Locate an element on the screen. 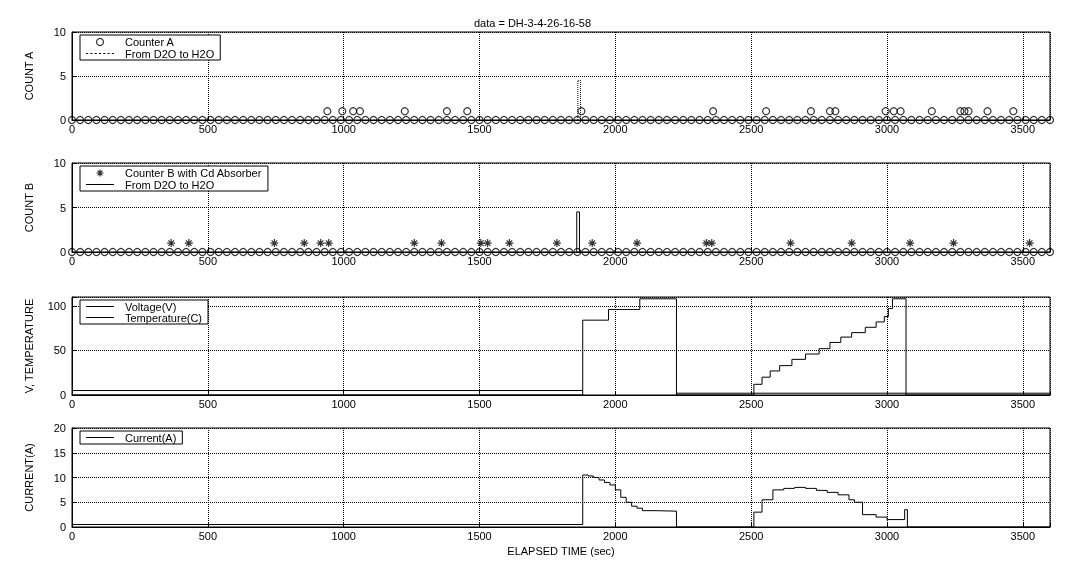 The width and height of the screenshot is (1065, 562). legend-label: Current(A) is located at coordinates (151, 437).